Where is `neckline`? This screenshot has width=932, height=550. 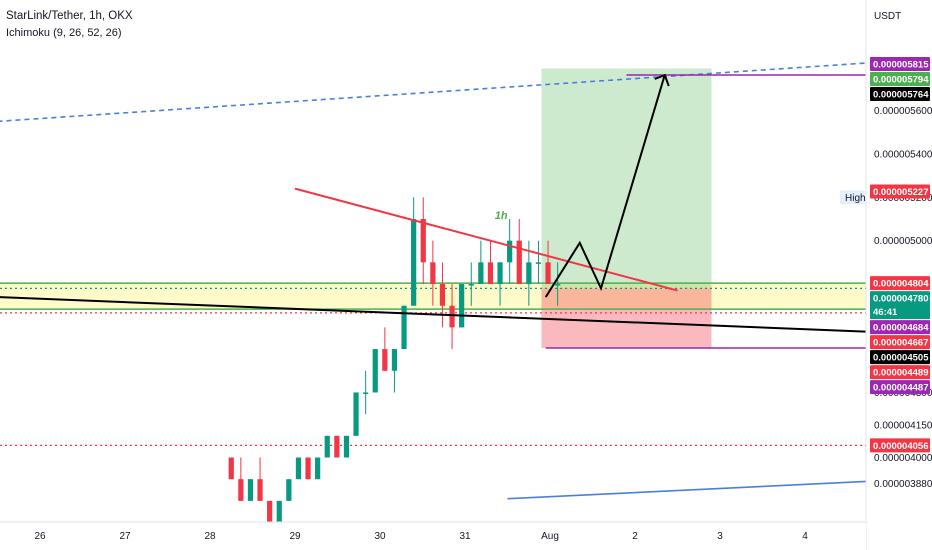 neckline is located at coordinates (434, 314).